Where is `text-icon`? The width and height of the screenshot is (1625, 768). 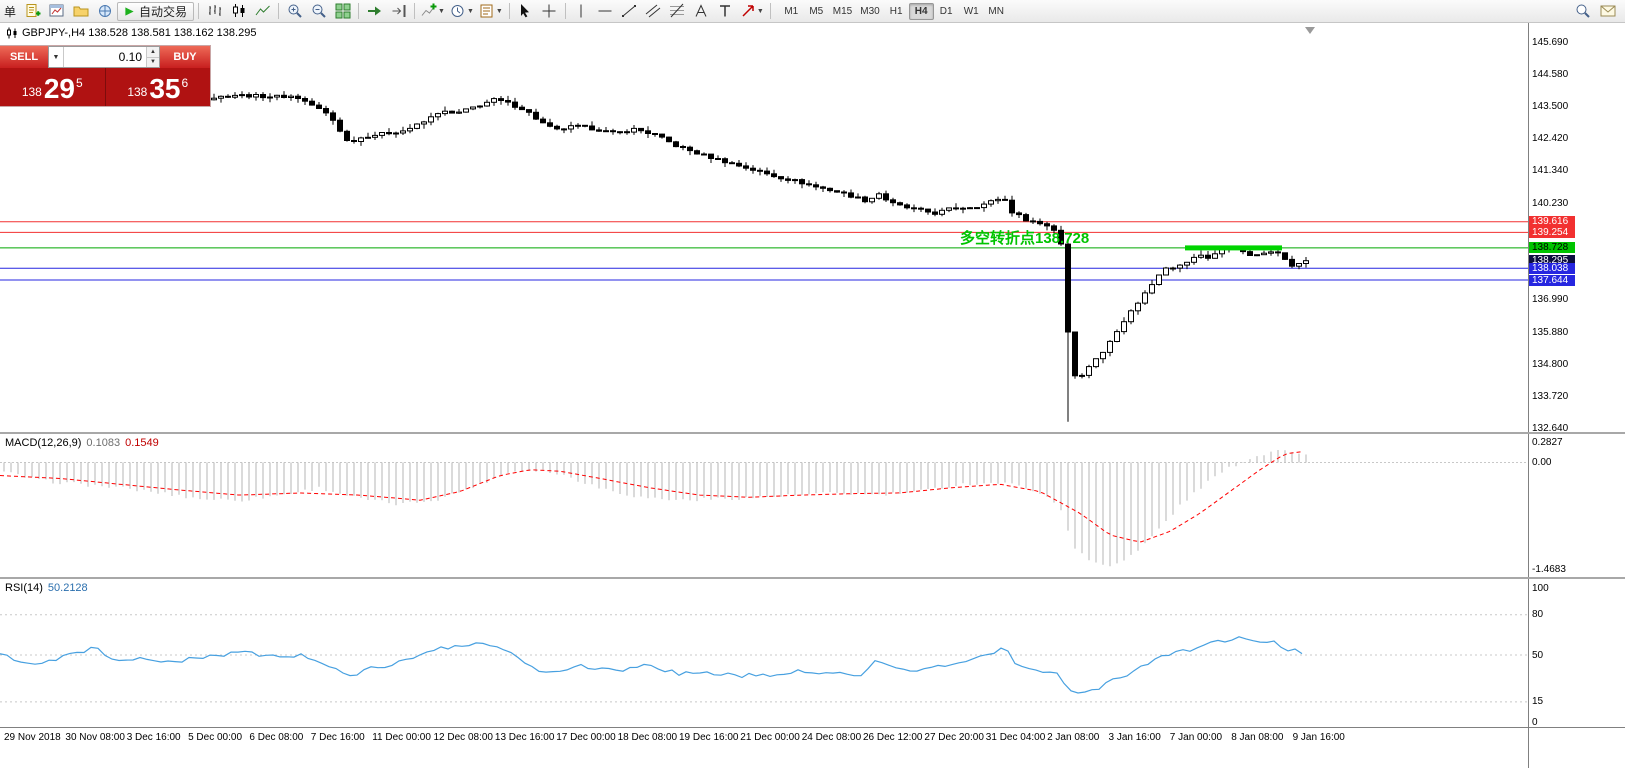 text-icon is located at coordinates (701, 10).